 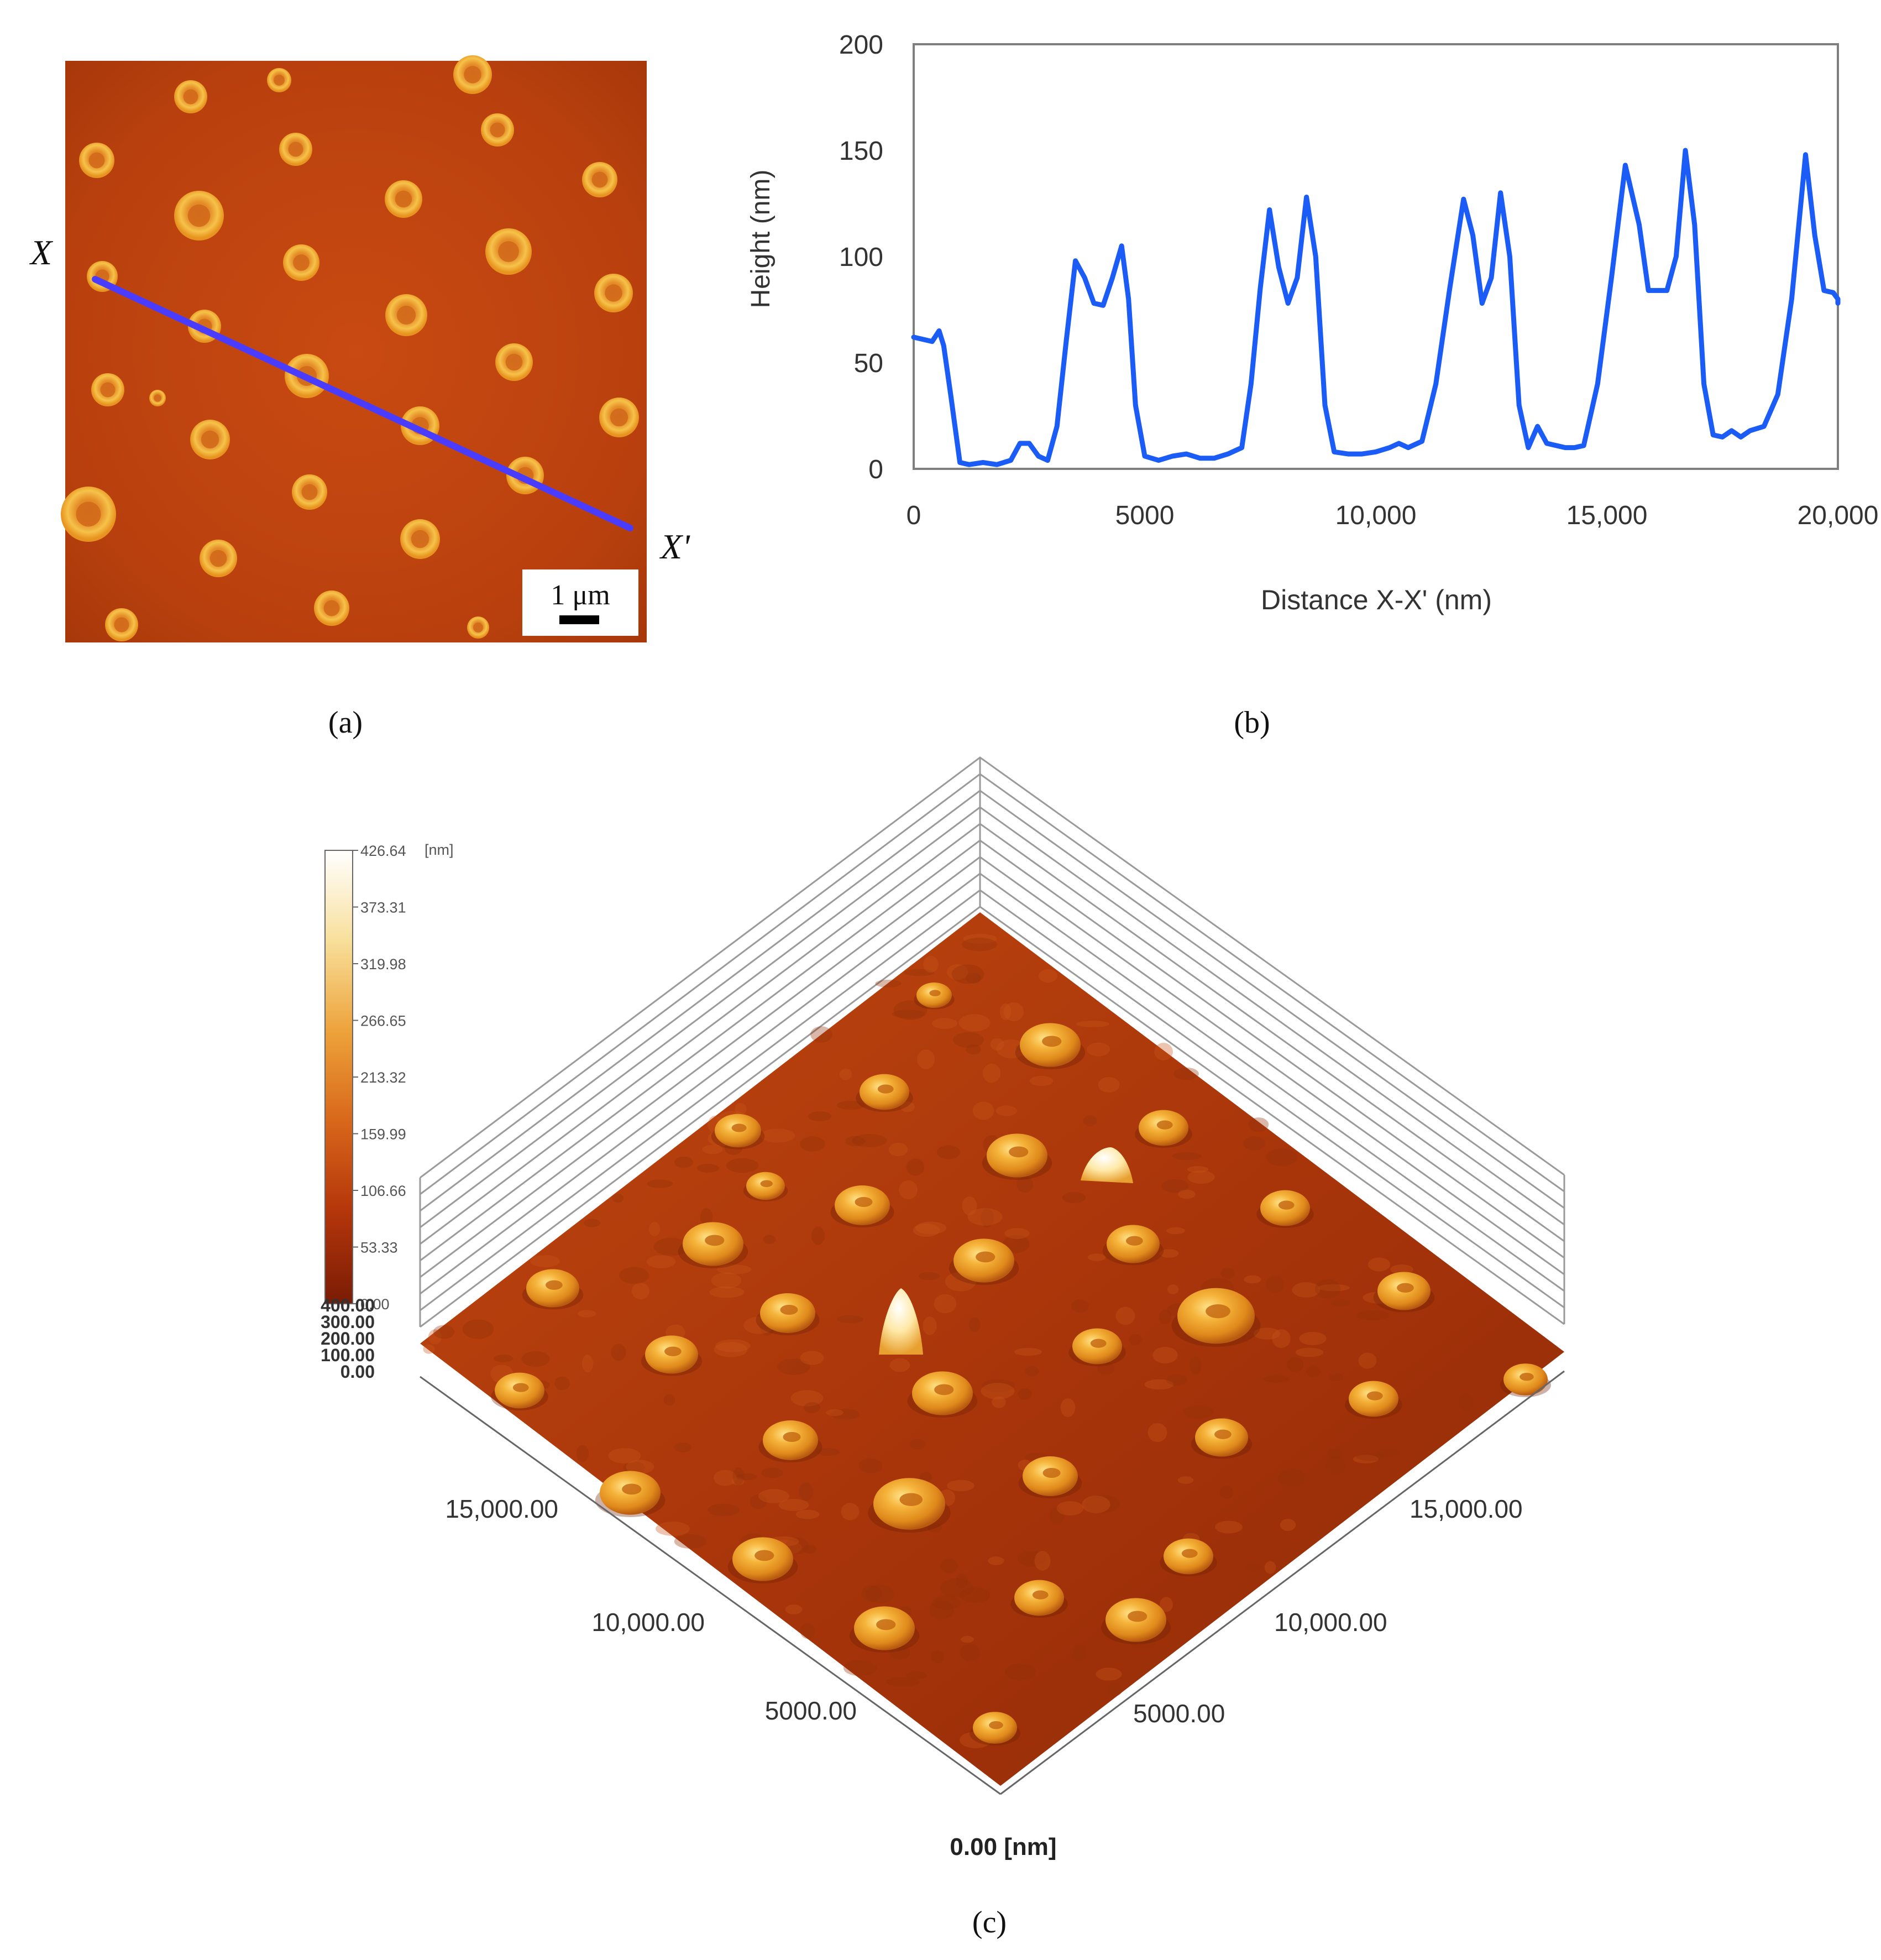 I want to click on y-tick-label: 0, so click(x=875, y=469).